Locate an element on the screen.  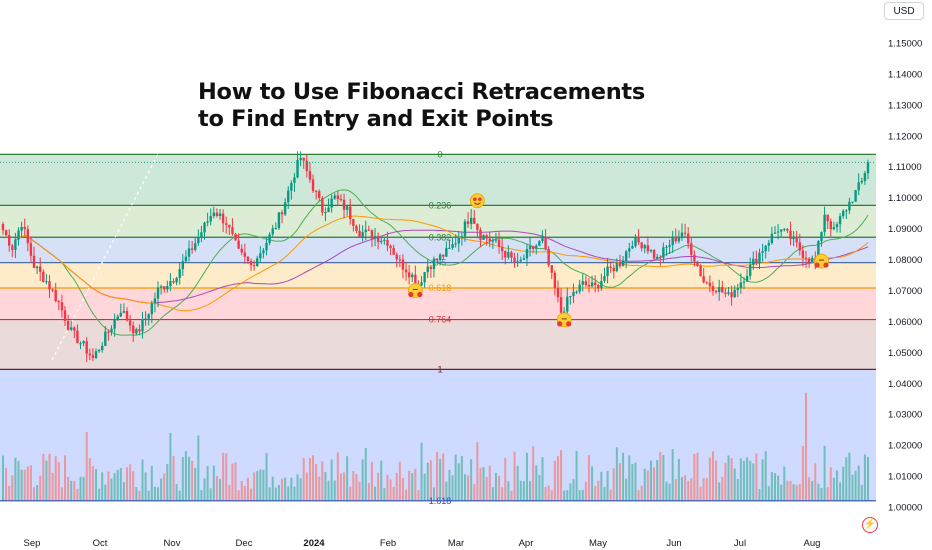
time-tick-label: Jun is located at coordinates (673, 543).